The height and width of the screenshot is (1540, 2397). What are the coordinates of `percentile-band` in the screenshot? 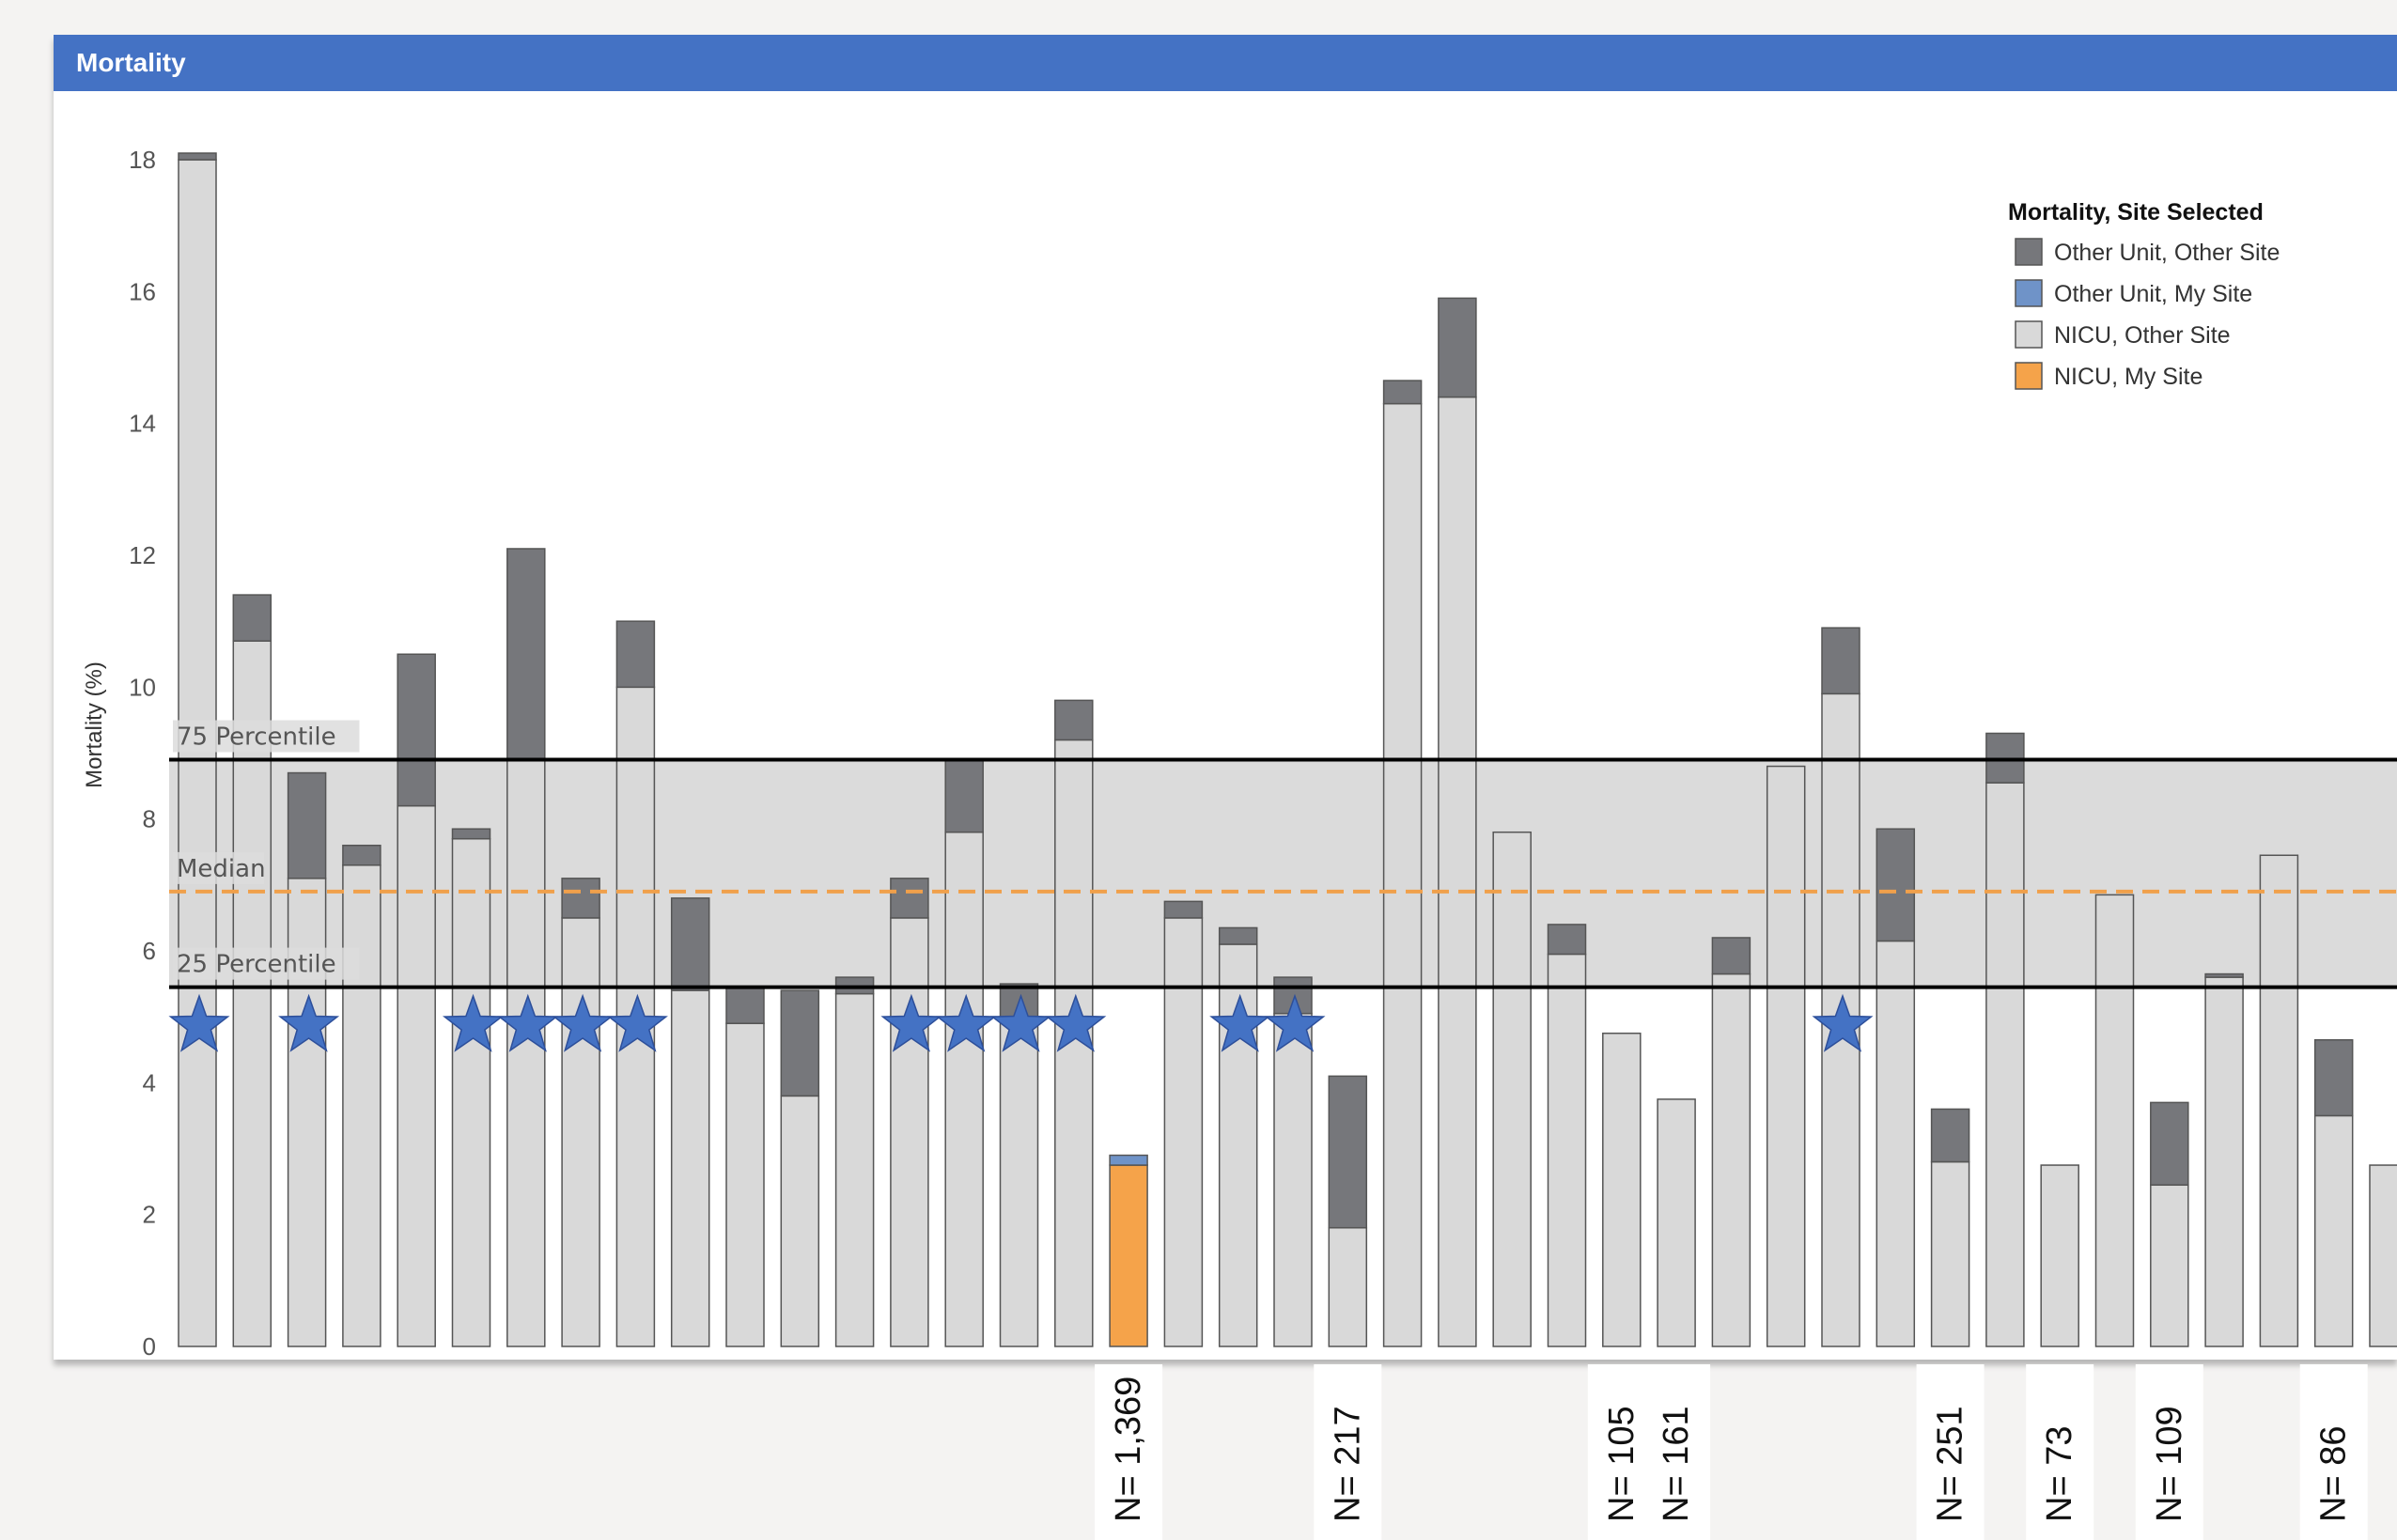 It's located at (1283, 873).